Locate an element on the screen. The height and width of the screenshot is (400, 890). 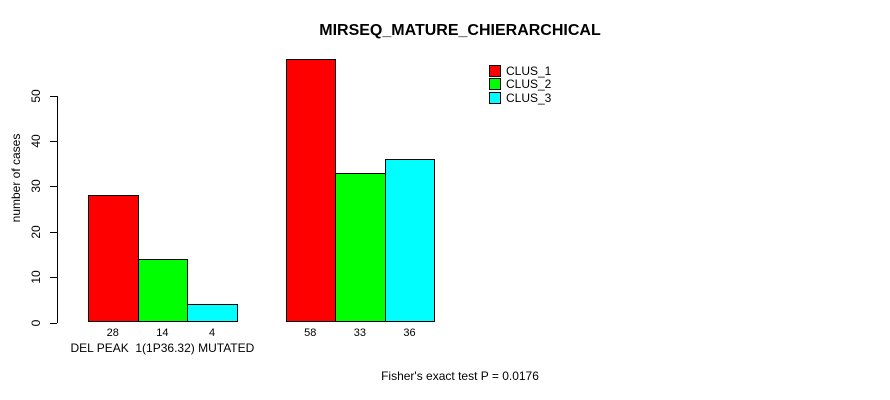
bar-value-label: 14 is located at coordinates (162, 333).